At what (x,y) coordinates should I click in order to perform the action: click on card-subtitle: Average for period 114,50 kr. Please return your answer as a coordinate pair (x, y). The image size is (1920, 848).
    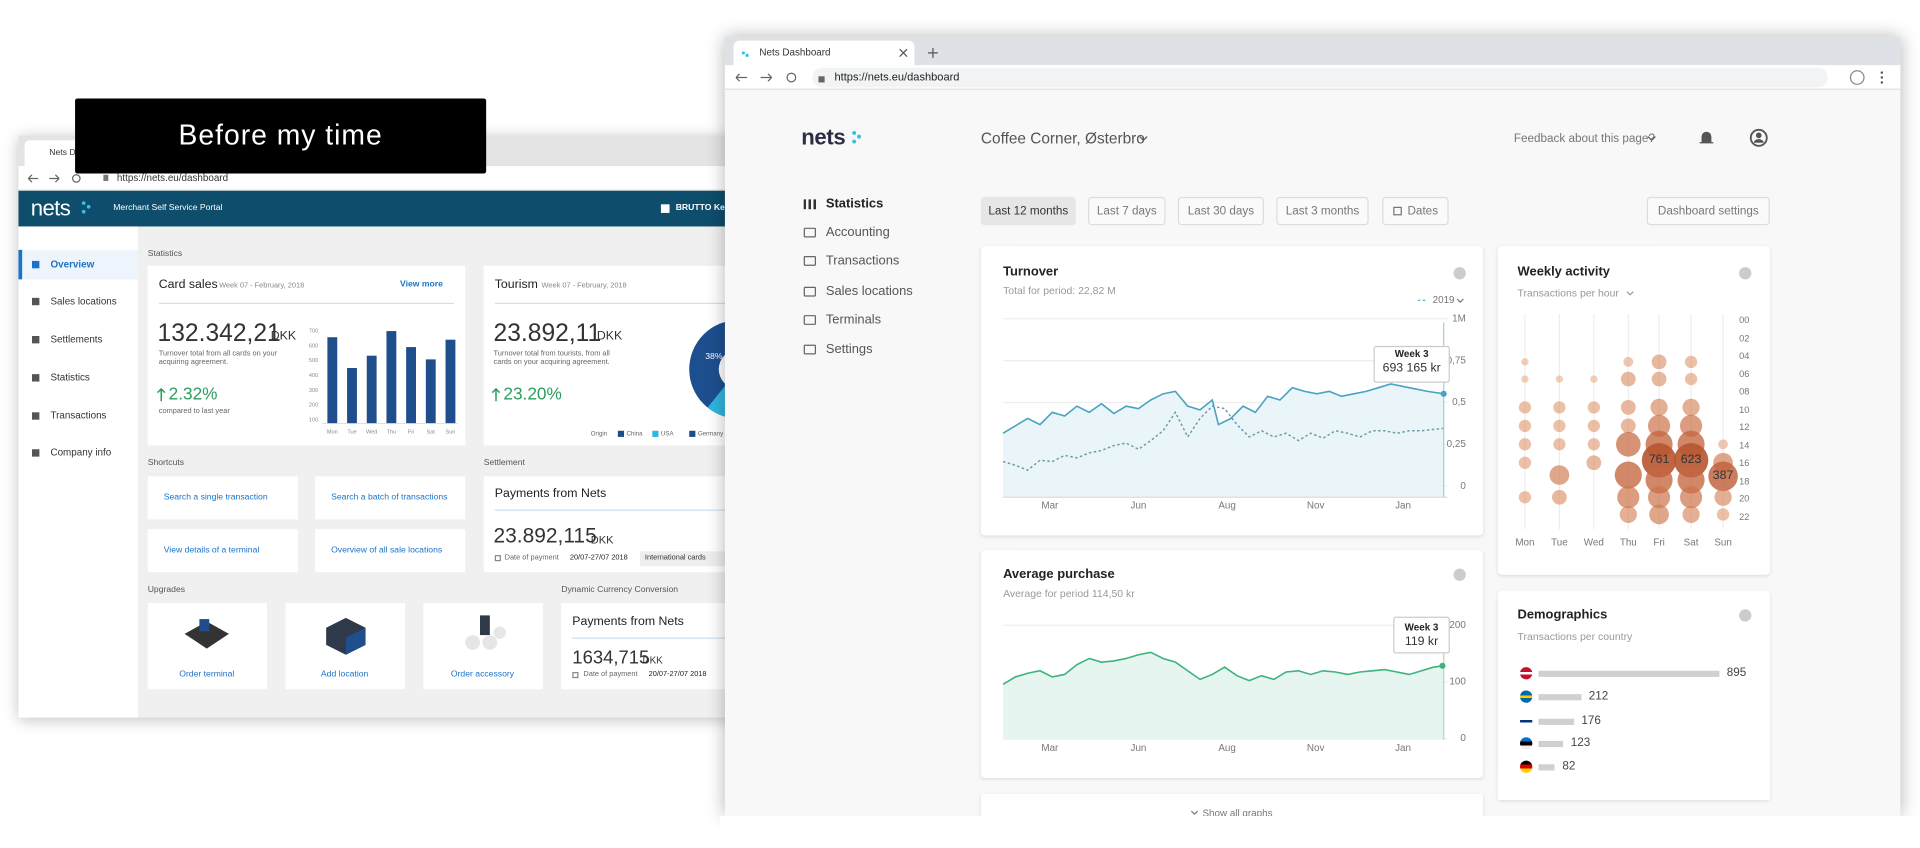
    Looking at the image, I should click on (1069, 593).